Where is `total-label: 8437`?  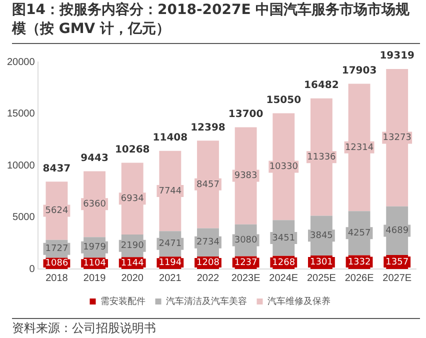 total-label: 8437 is located at coordinates (56, 168).